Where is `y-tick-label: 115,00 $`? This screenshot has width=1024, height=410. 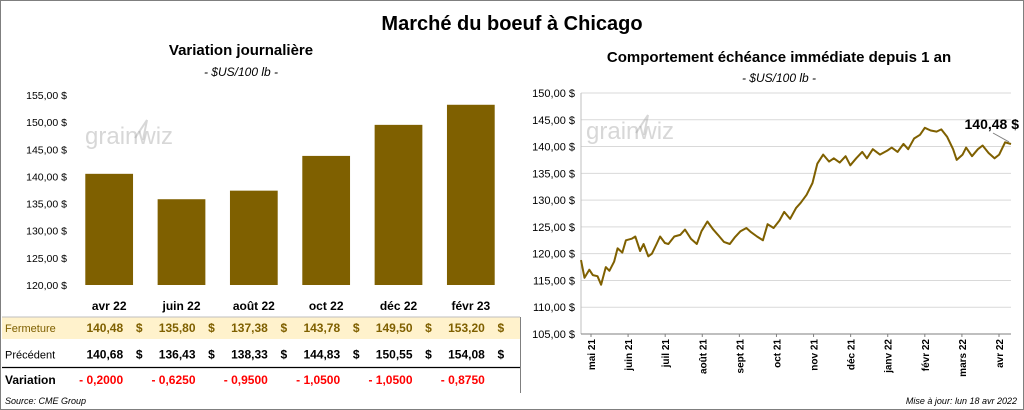 y-tick-label: 115,00 $ is located at coordinates (554, 281).